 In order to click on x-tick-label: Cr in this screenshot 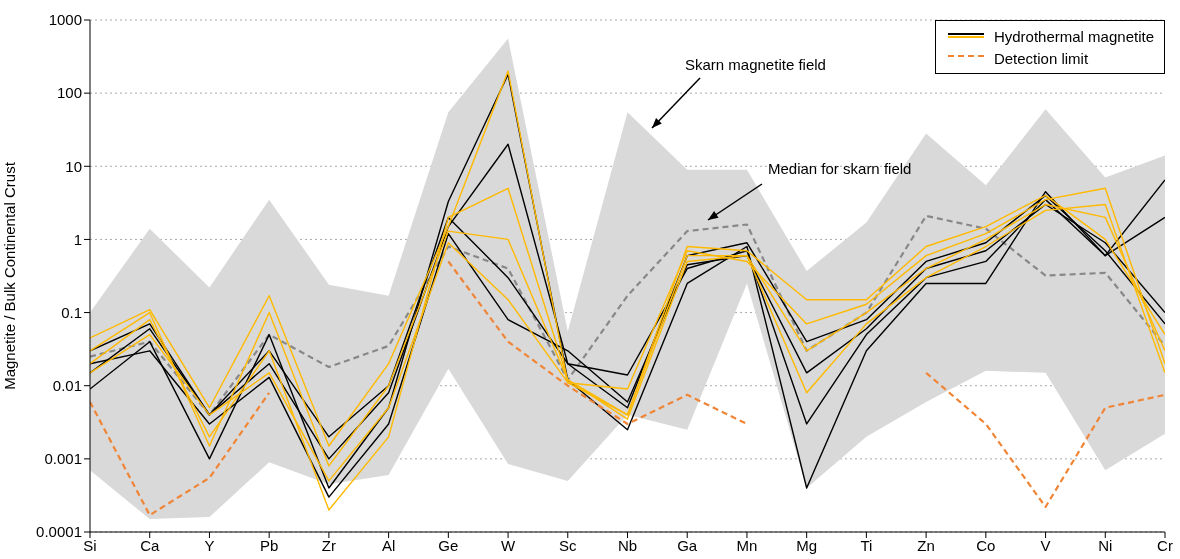, I will do `click(1165, 545)`.